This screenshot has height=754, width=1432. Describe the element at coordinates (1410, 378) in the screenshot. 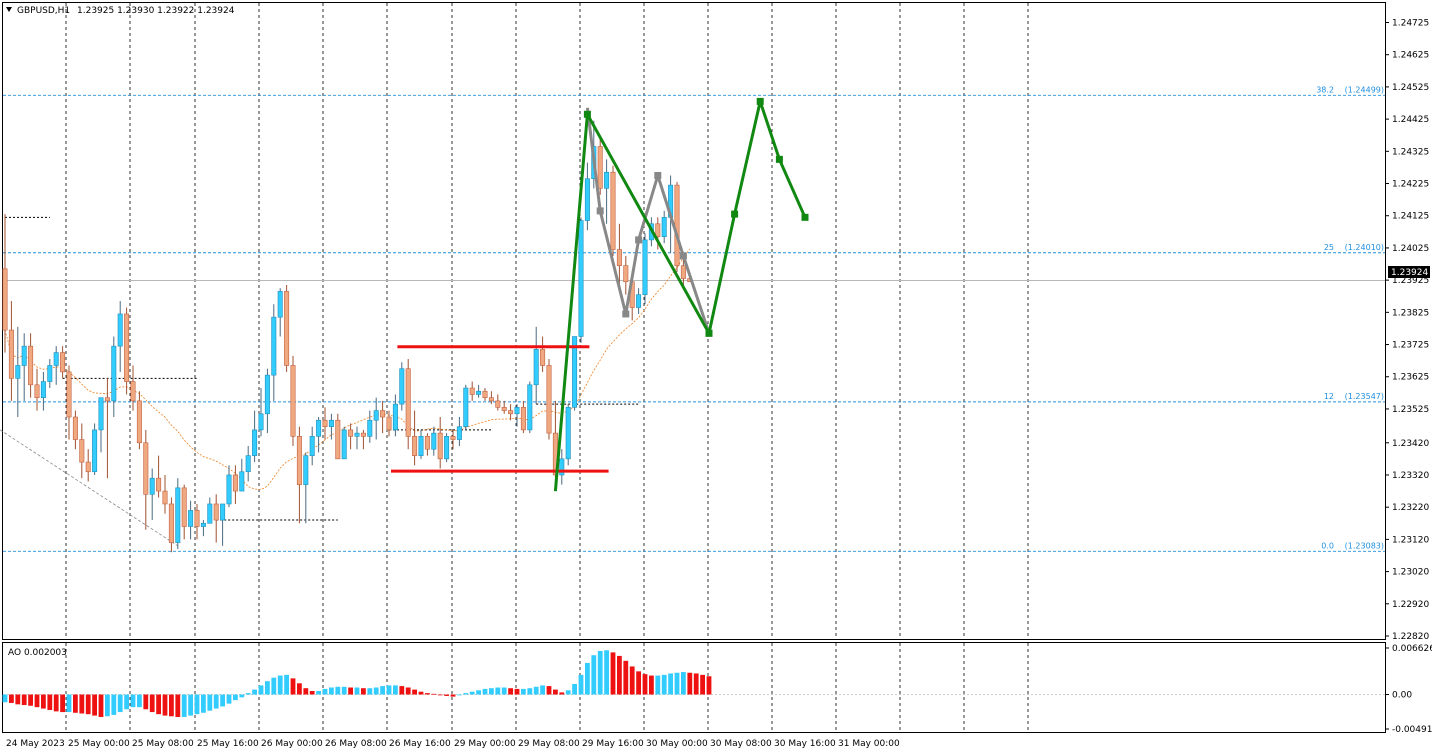

I see `y-tick-label: 1.23625` at that location.